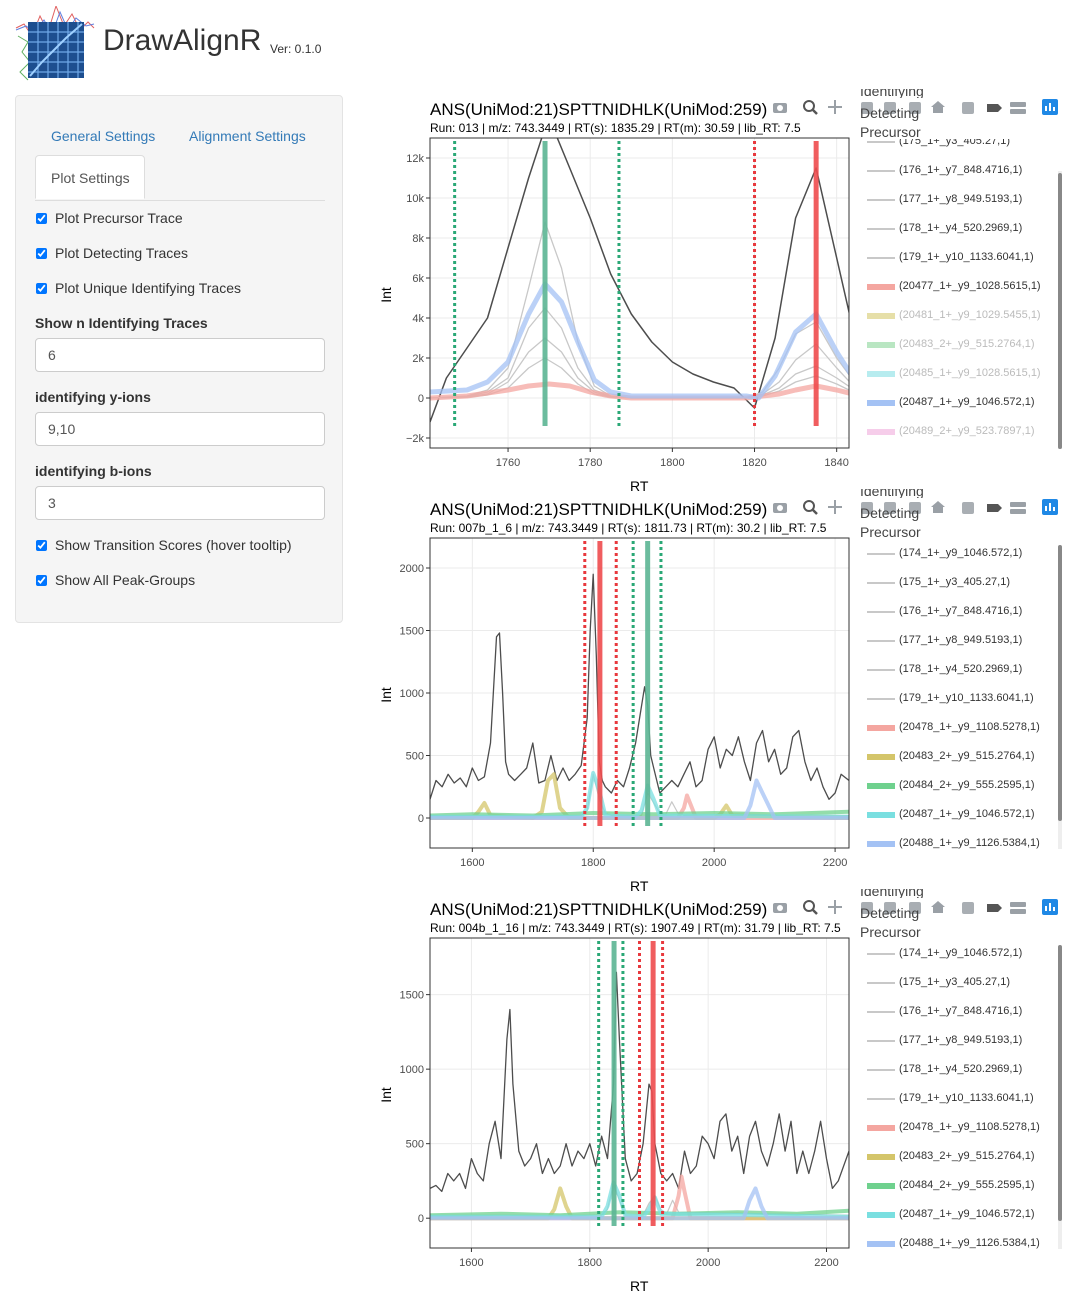 Image resolution: width=1080 pixels, height=1305 pixels. I want to click on x-tick-label: 2000, so click(714, 863).